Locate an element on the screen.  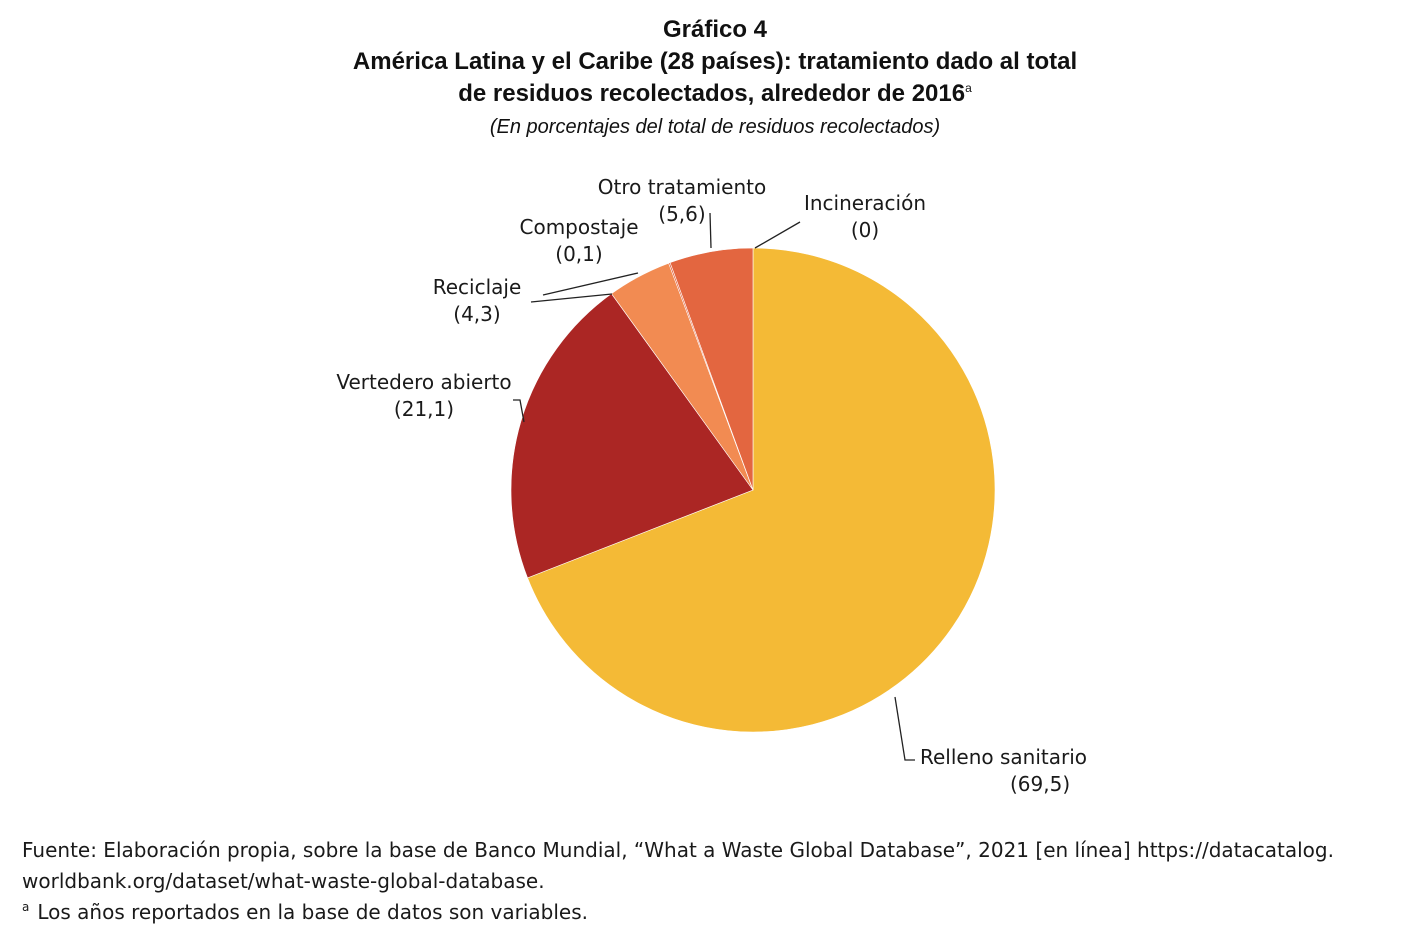
slice-label-reciclaje: Reciclaje is located at coordinates (477, 287).